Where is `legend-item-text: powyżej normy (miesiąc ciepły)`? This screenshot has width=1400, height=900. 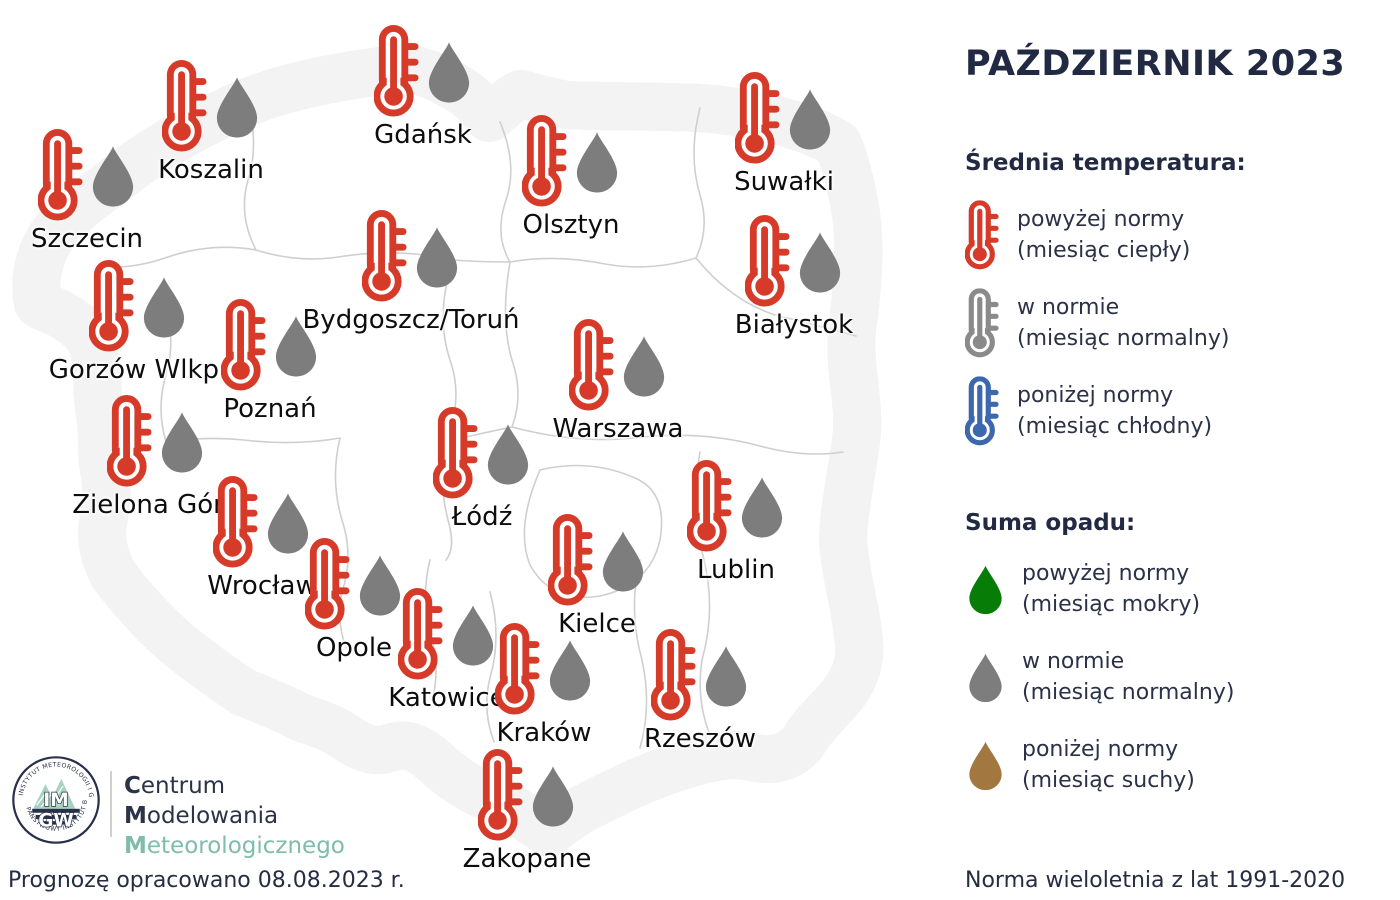 legend-item-text: powyżej normy (miesiąc ciepły) is located at coordinates (1103, 235).